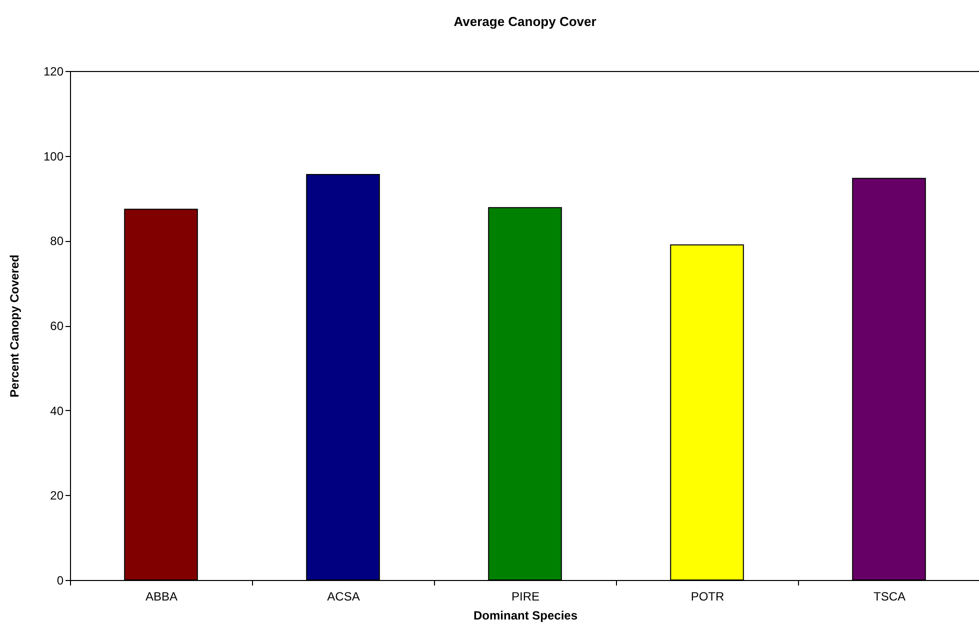  Describe the element at coordinates (57, 241) in the screenshot. I see `y-tick-label: 80` at that location.